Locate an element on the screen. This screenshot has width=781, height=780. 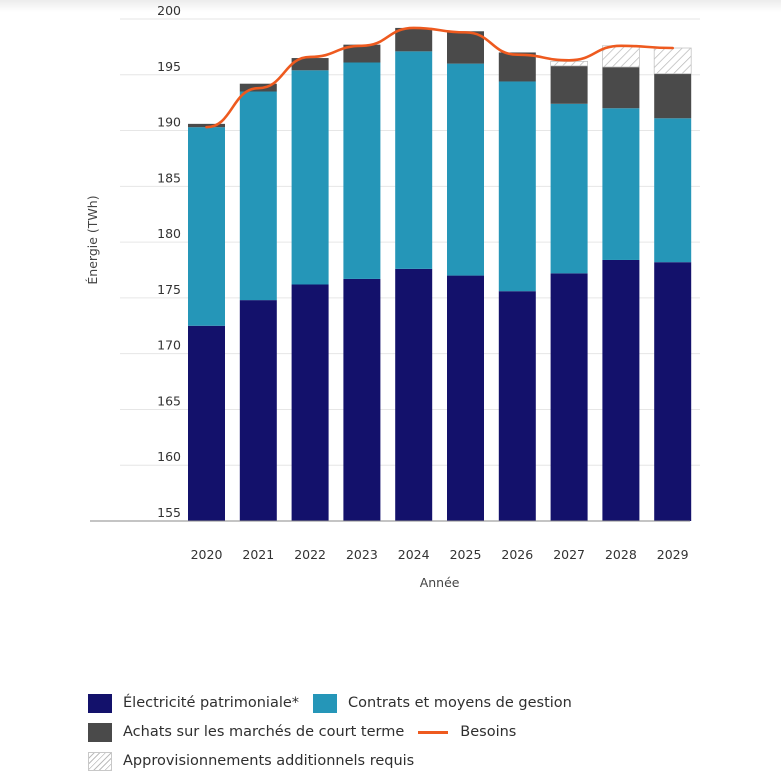
x-tick-label: 2020 is located at coordinates (207, 554).